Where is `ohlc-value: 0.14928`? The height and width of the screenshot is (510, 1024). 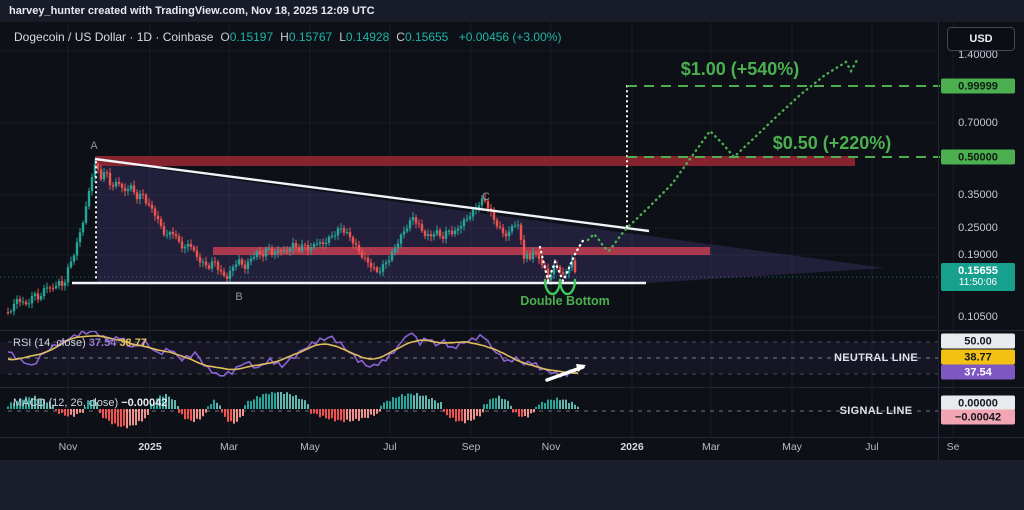 ohlc-value: 0.14928 is located at coordinates (367, 37).